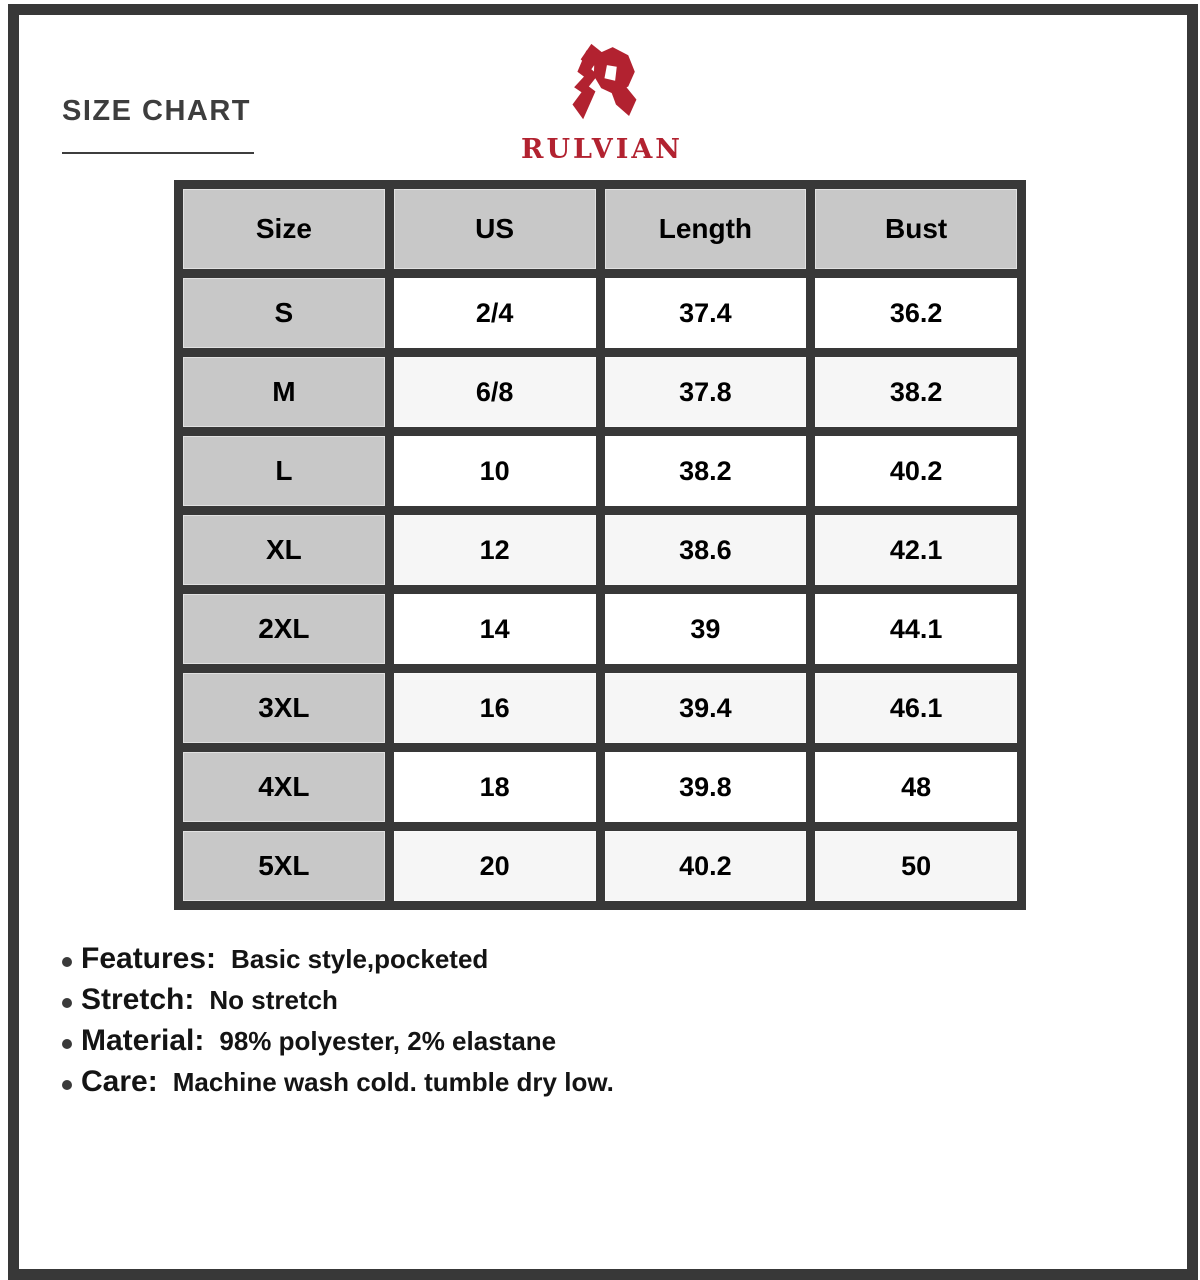  I want to click on size-label-cell: S, so click(284, 313).